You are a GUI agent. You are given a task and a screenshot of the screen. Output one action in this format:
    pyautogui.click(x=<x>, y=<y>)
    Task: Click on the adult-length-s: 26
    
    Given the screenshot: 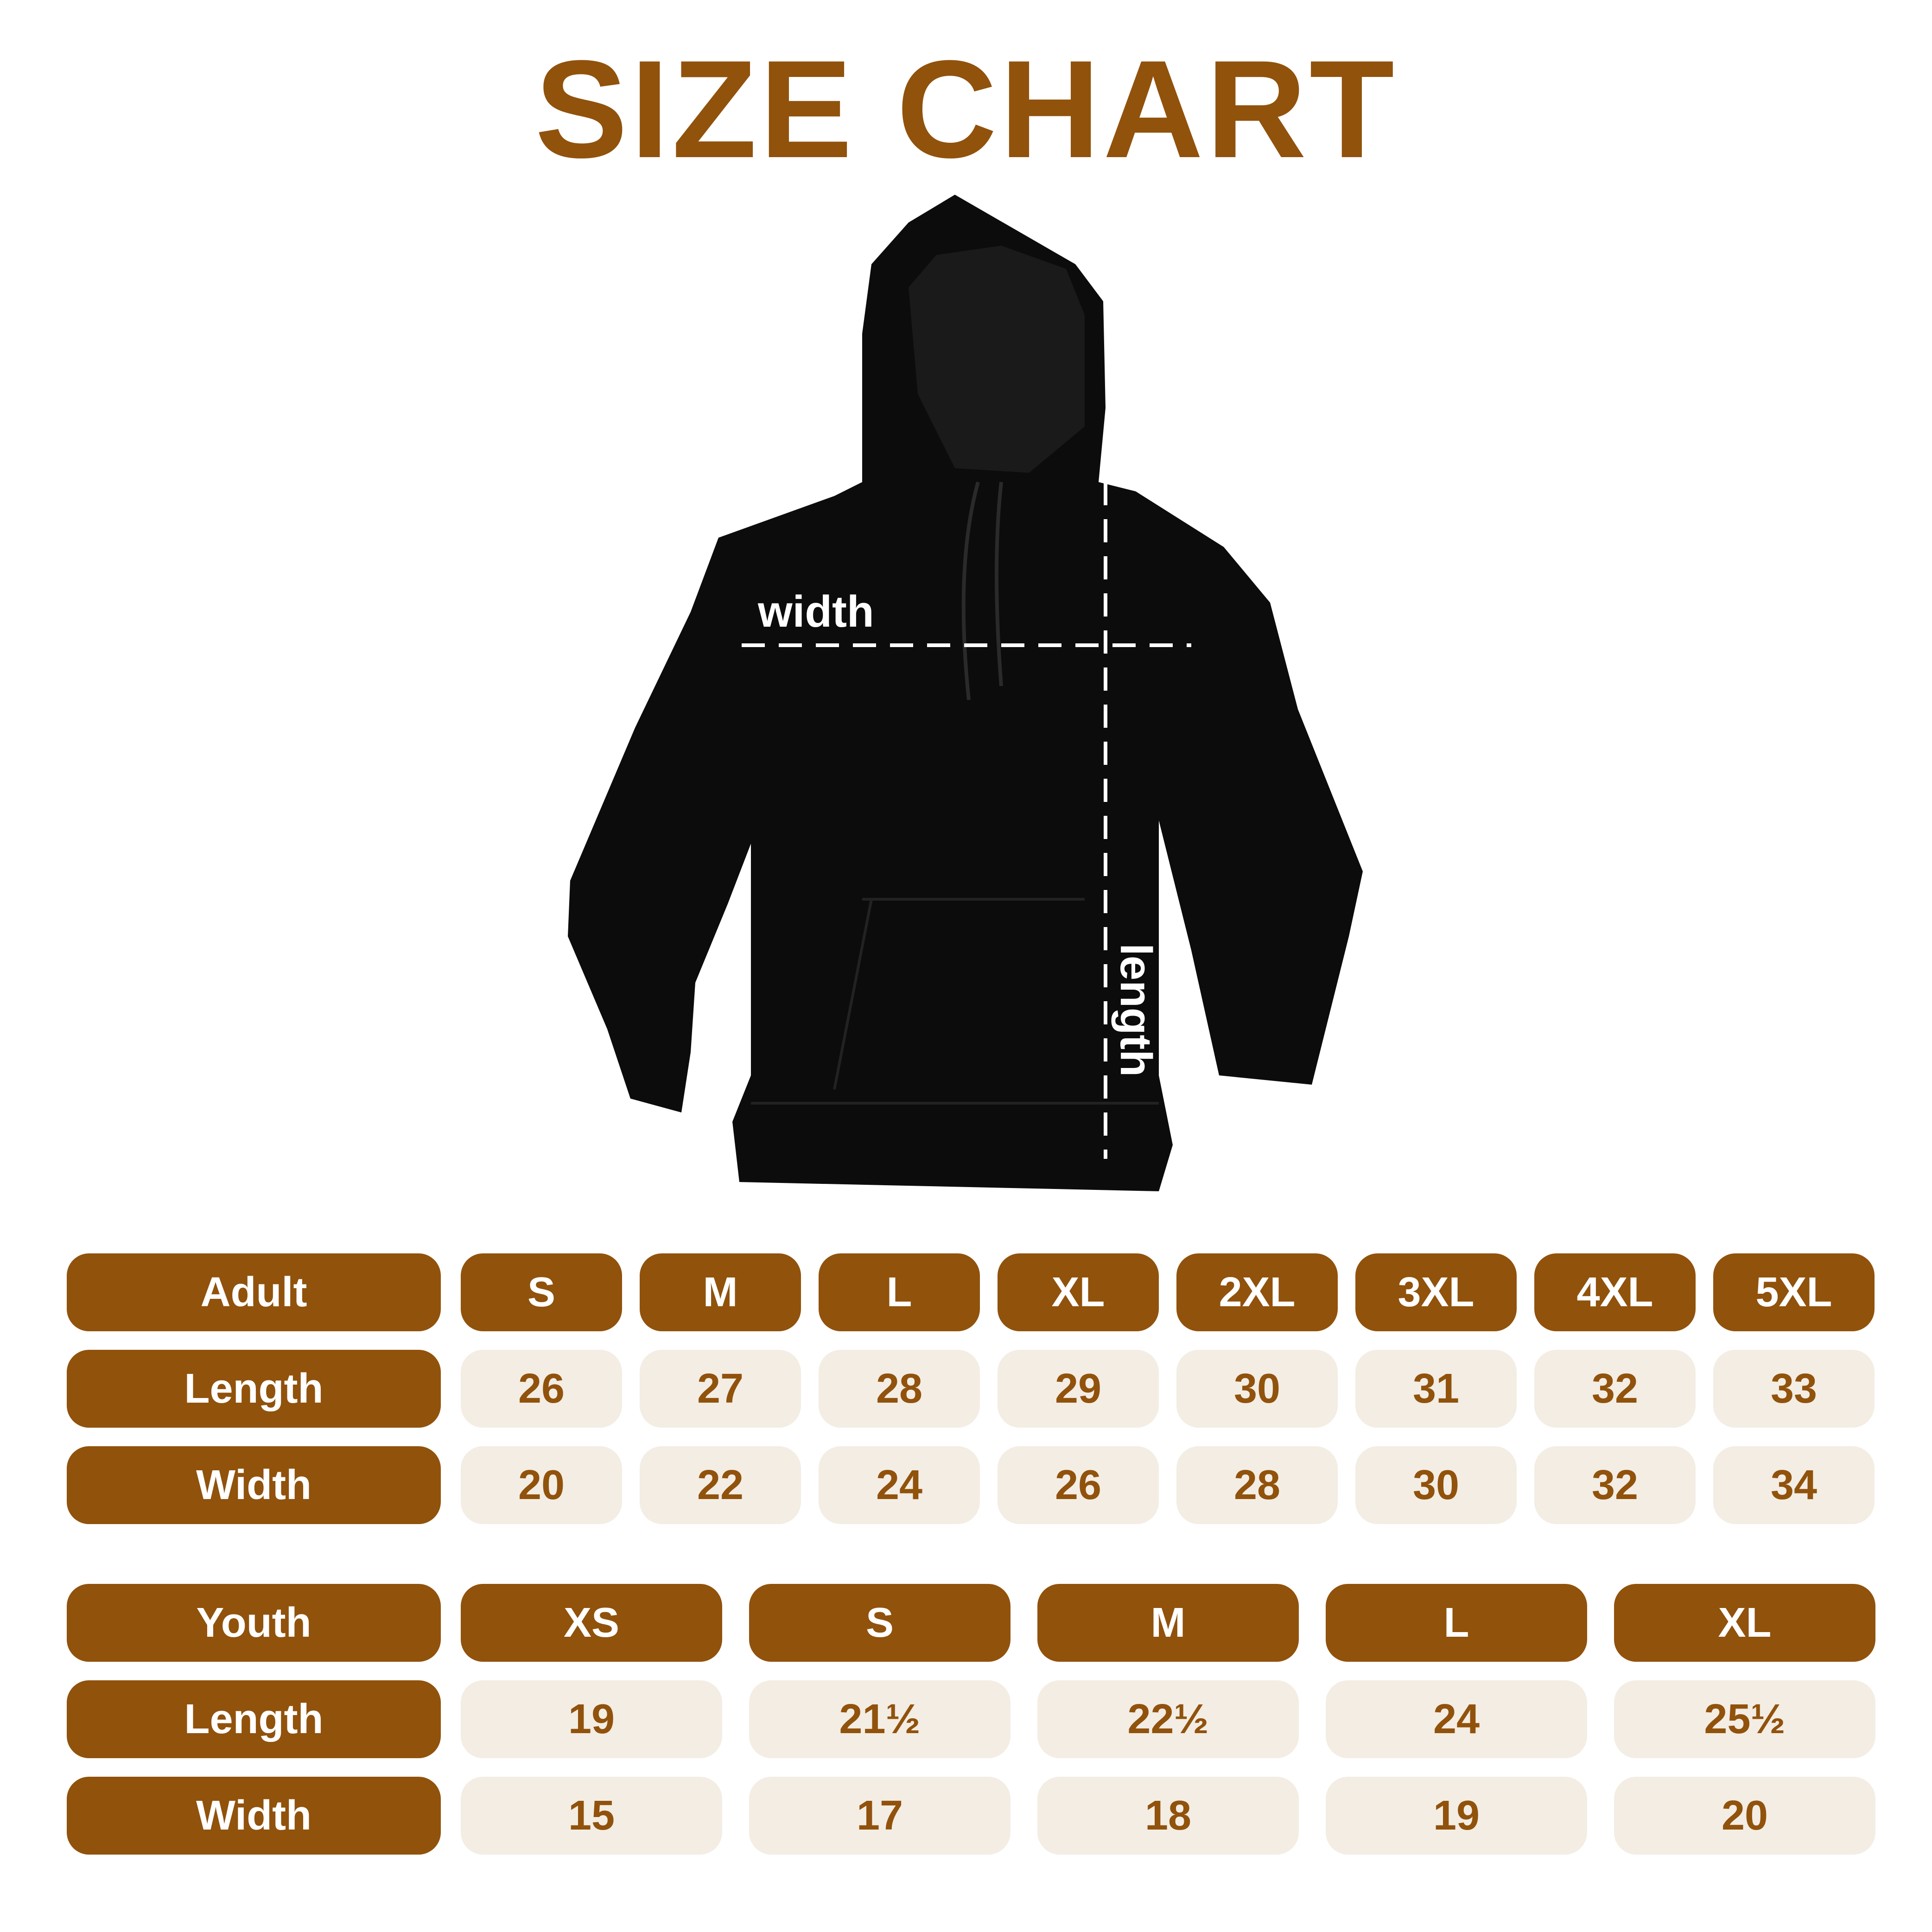 What is the action you would take?
    pyautogui.click(x=541, y=1389)
    